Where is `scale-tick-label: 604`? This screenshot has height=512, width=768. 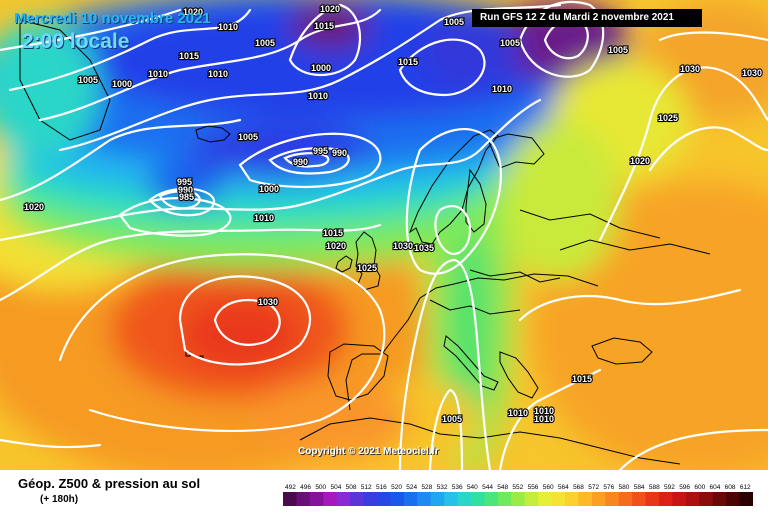 scale-tick-label: 604 is located at coordinates (715, 487).